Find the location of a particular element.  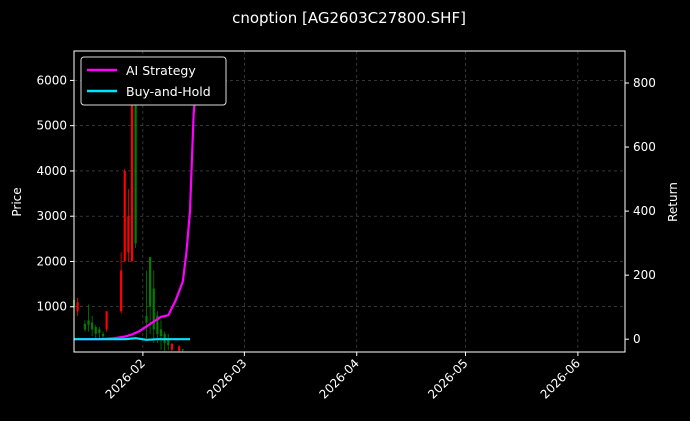

left-y-tick-label: 1000 is located at coordinates (51, 307).